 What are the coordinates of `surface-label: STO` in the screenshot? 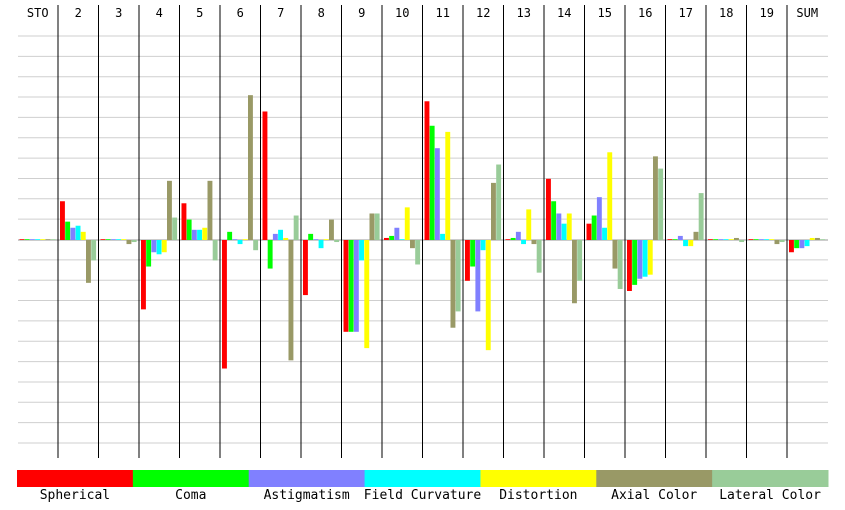 It's located at (38, 13).